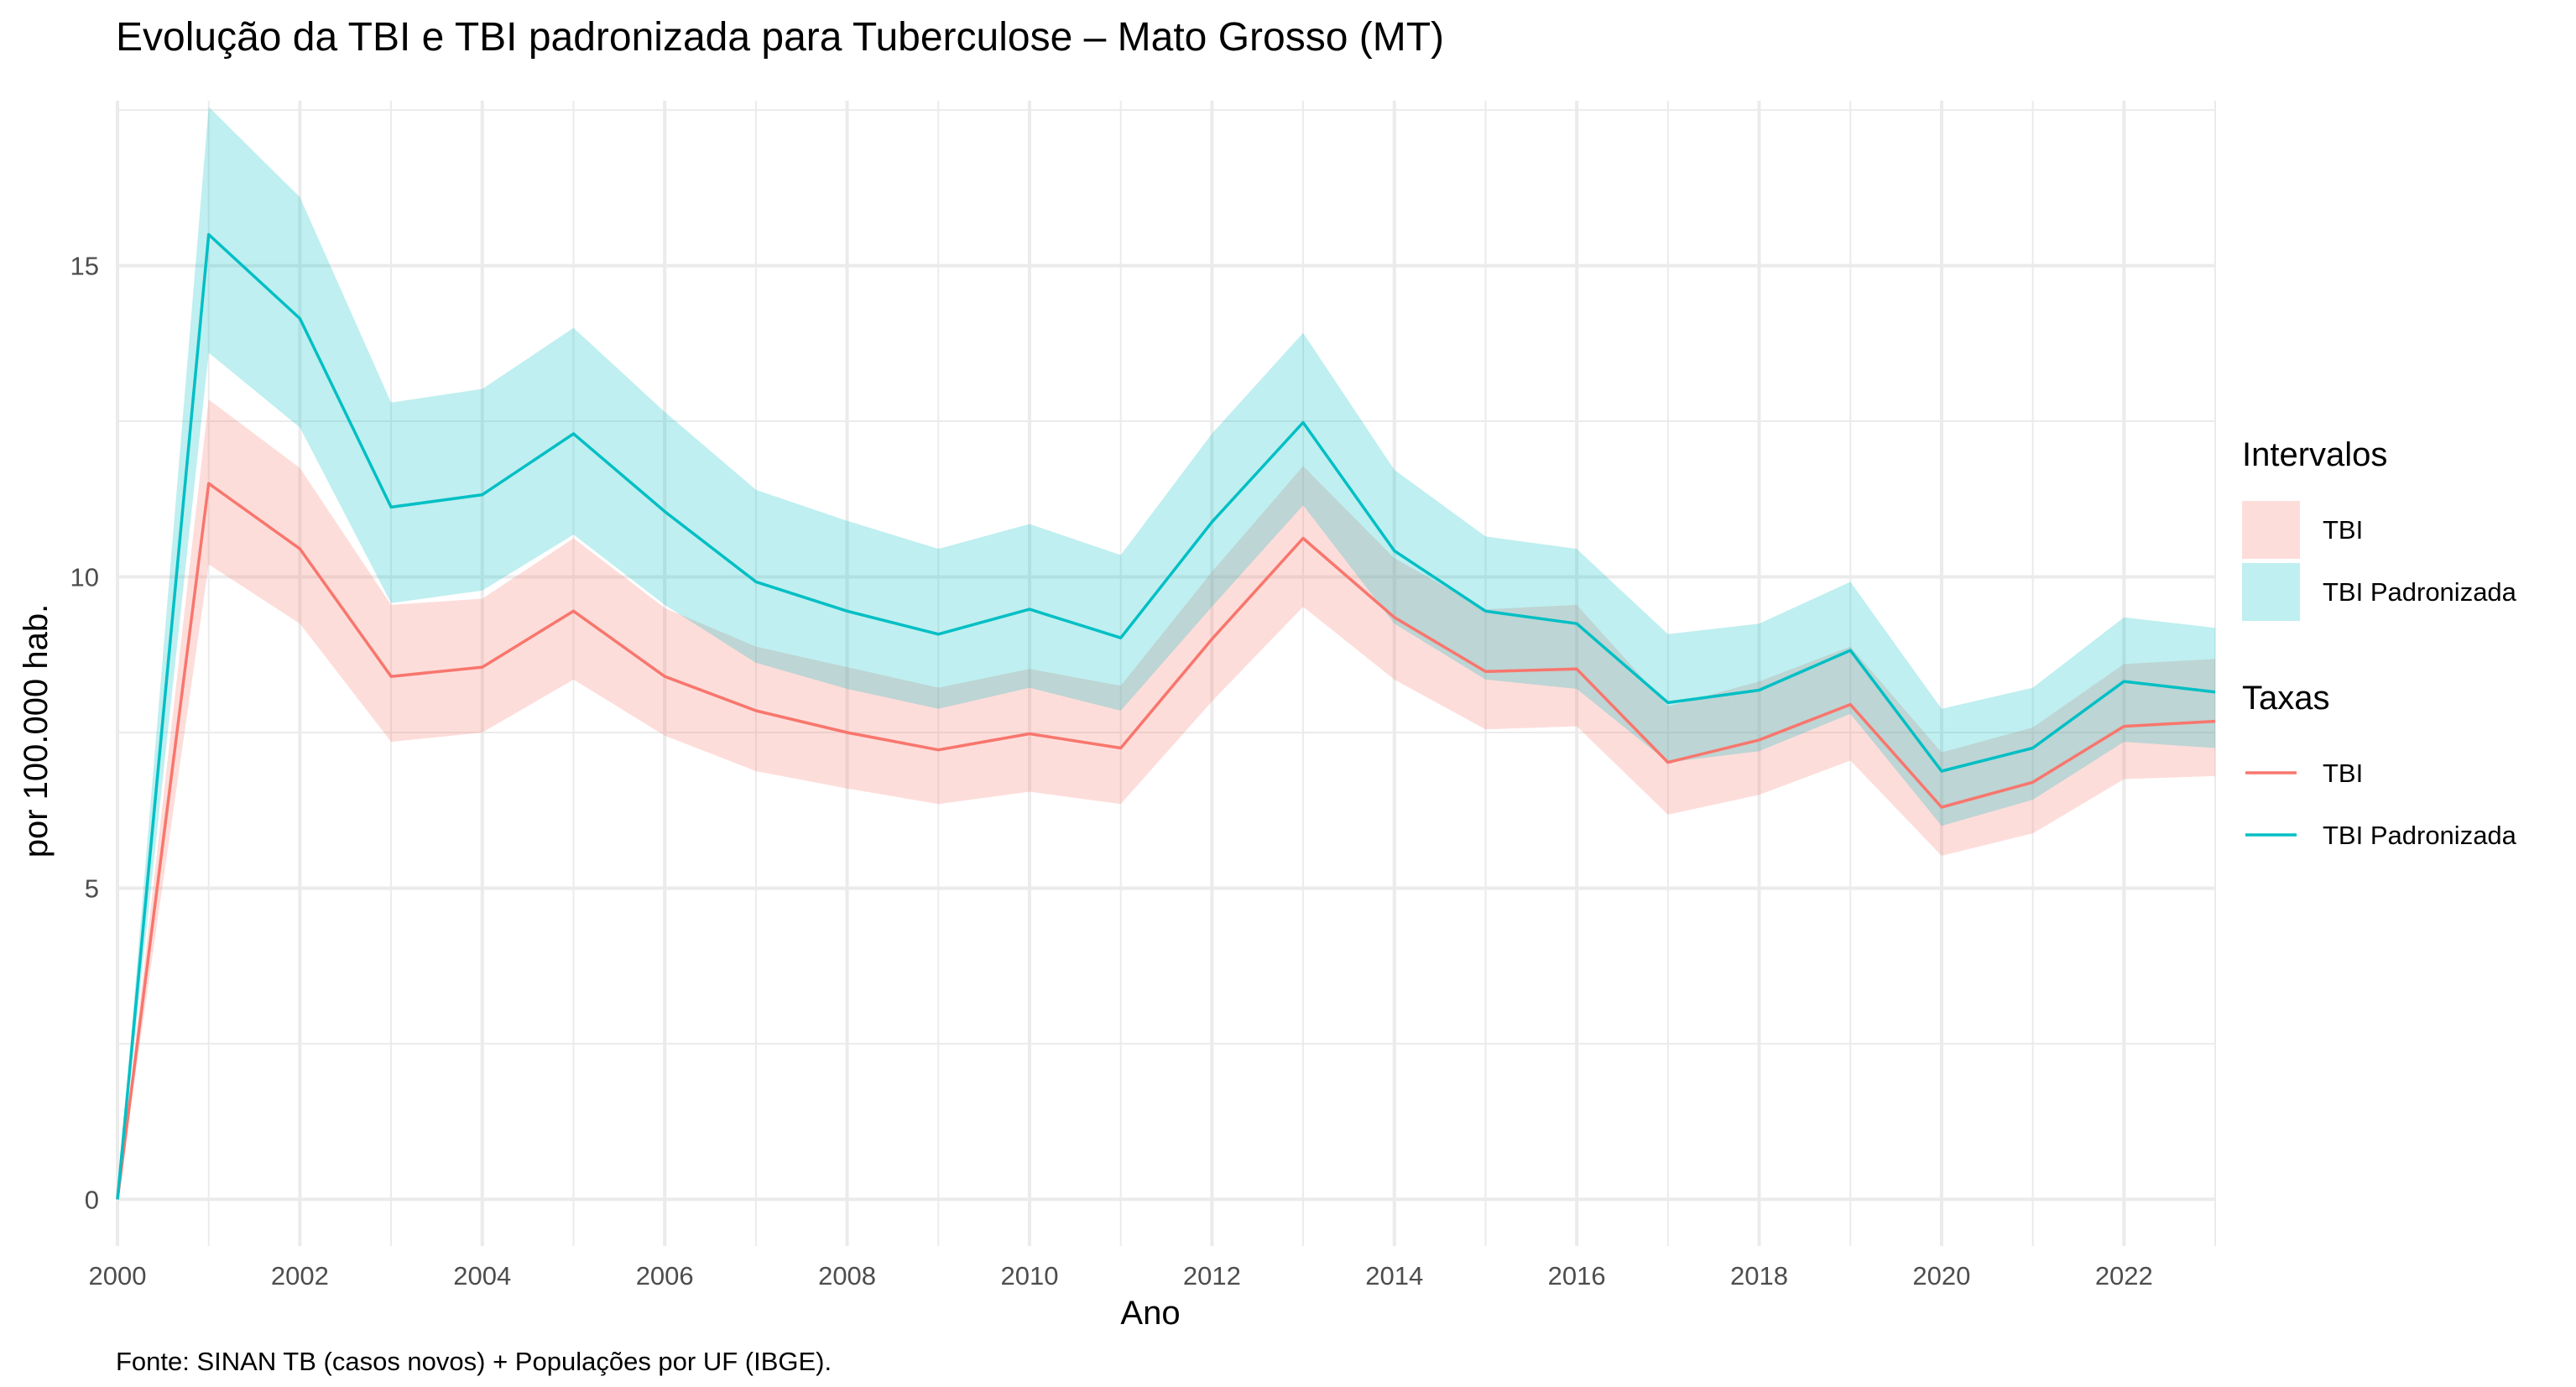  I want to click on y-tick-label: 5, so click(92, 888).